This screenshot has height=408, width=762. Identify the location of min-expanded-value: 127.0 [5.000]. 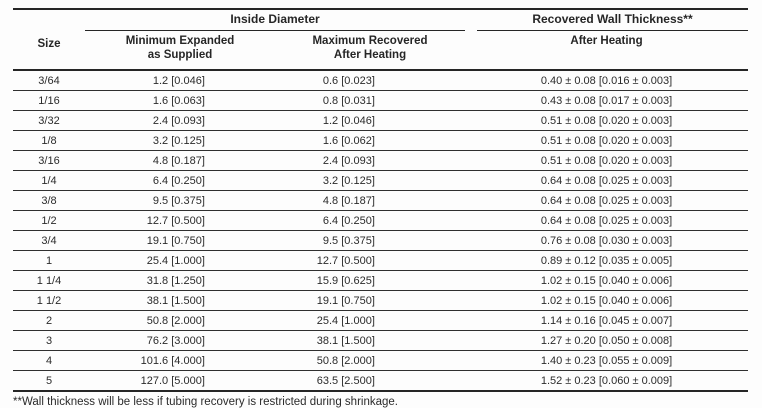
(180, 380).